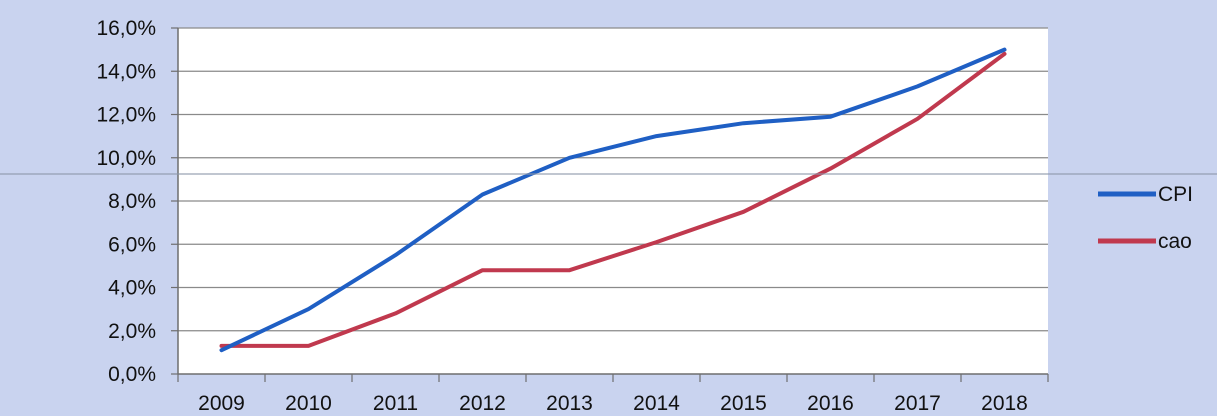  What do you see at coordinates (132, 331) in the screenshot?
I see `y-tick-label: 2,0%` at bounding box center [132, 331].